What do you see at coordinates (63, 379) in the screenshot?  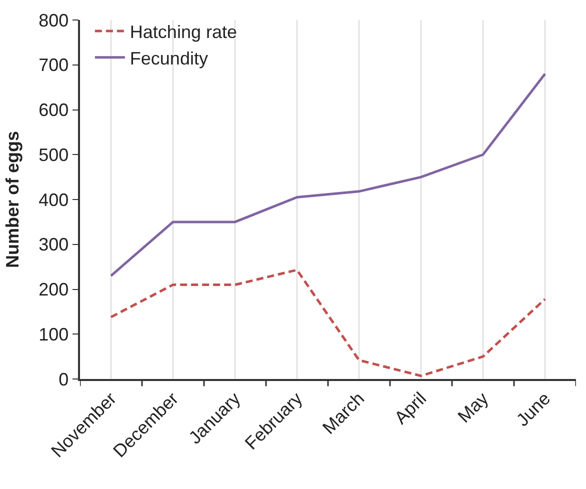 I see `y-tick-label: 0` at bounding box center [63, 379].